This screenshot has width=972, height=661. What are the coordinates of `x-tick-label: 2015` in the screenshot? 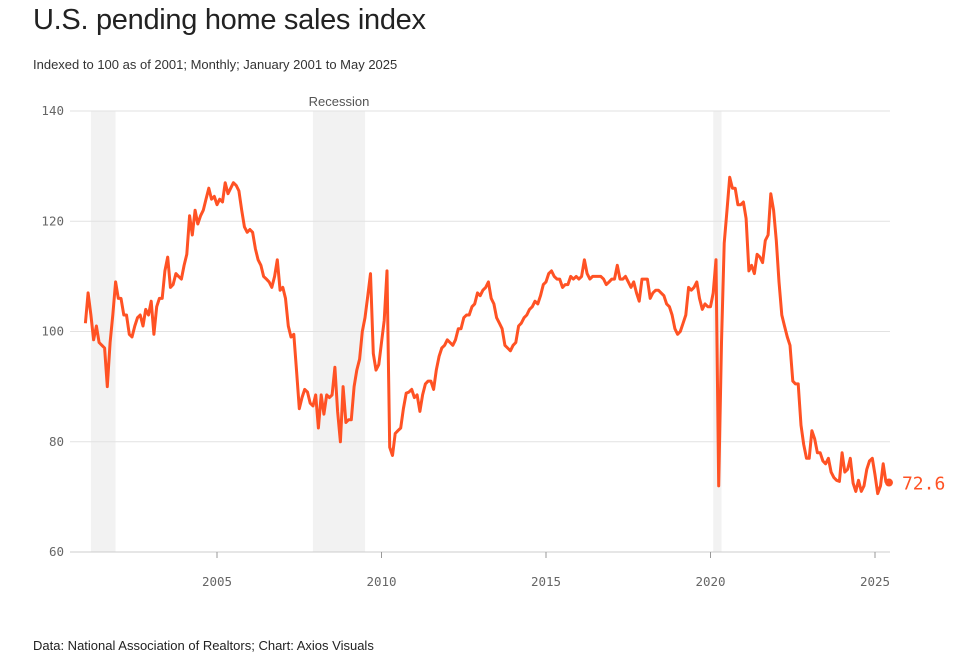 It's located at (546, 581).